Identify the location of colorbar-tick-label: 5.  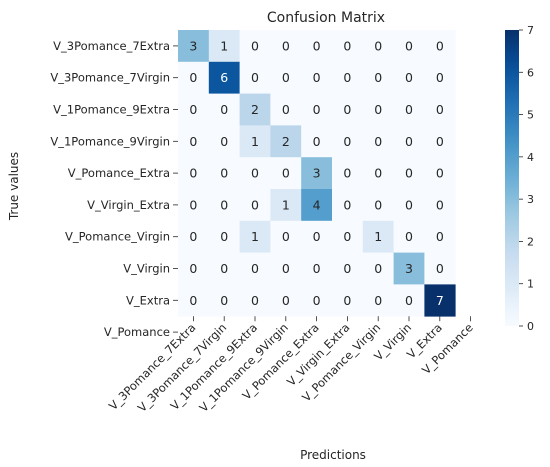
(530, 115).